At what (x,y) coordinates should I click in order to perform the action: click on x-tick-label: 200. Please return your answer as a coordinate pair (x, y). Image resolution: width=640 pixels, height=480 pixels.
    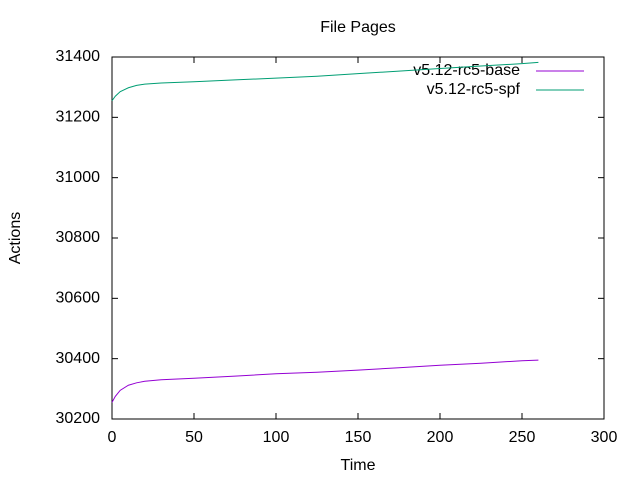
    Looking at the image, I should click on (440, 437).